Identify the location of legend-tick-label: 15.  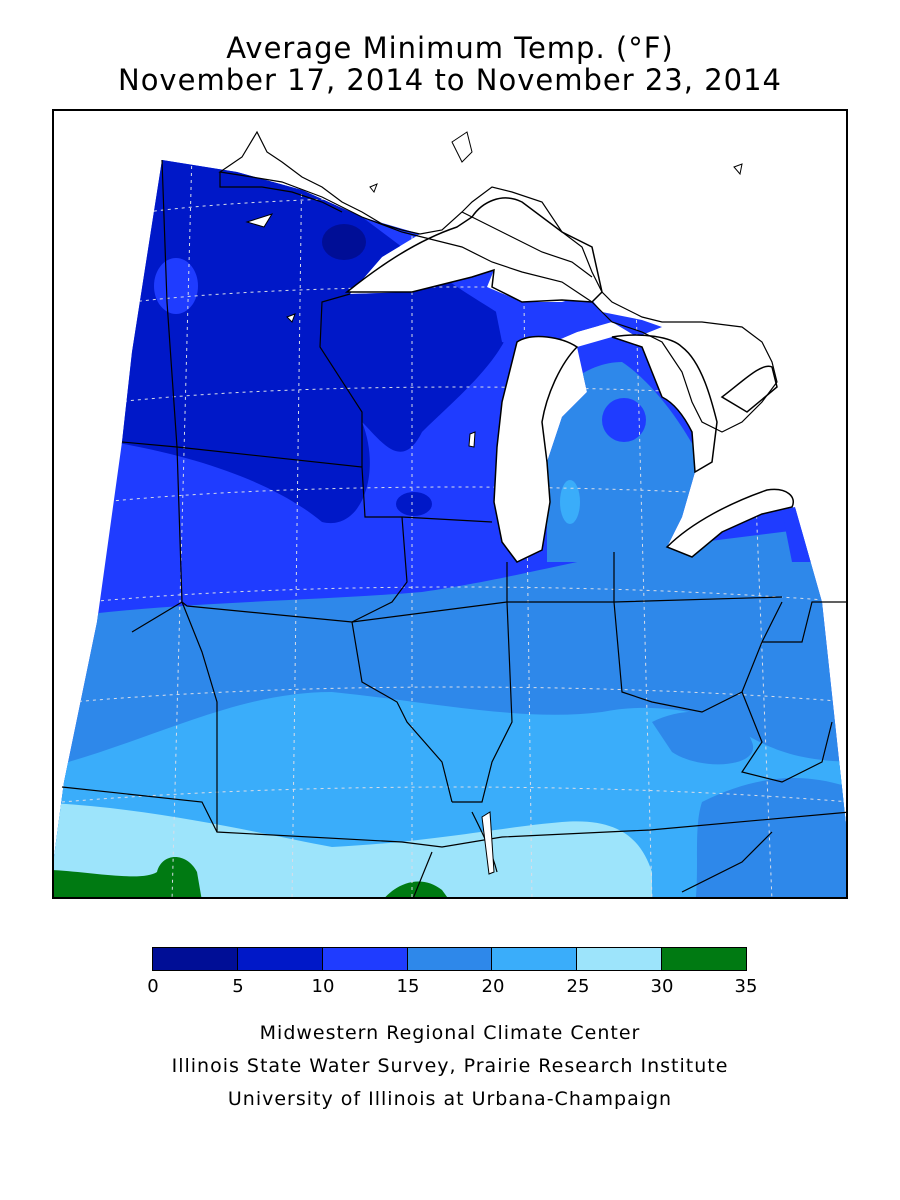
(408, 986).